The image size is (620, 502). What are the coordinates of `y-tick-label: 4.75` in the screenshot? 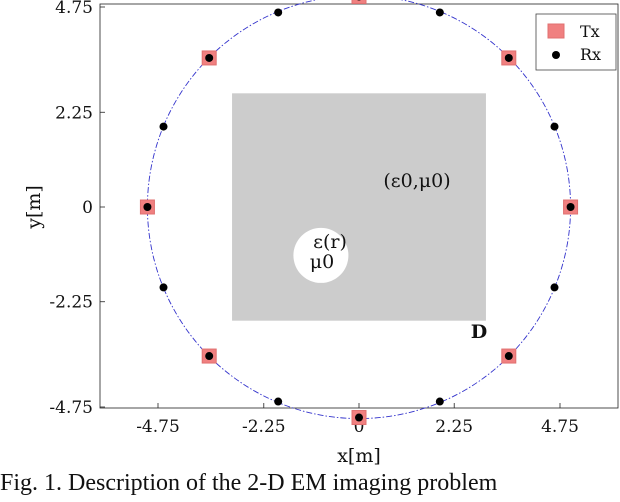 It's located at (74, 9).